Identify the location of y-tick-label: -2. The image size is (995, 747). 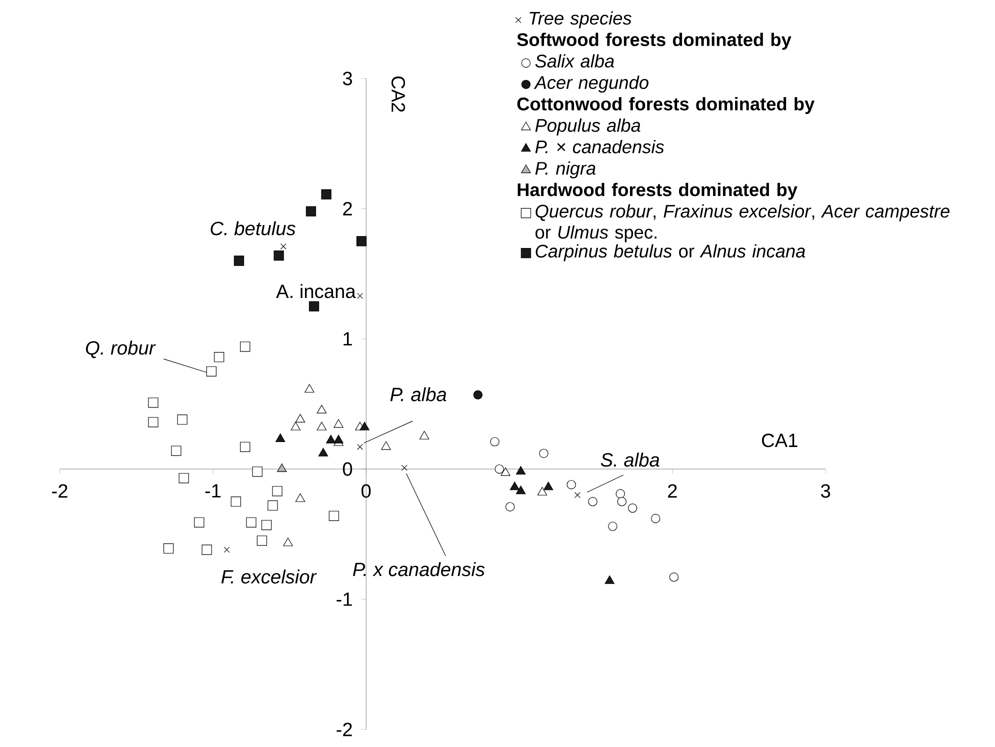
(344, 729).